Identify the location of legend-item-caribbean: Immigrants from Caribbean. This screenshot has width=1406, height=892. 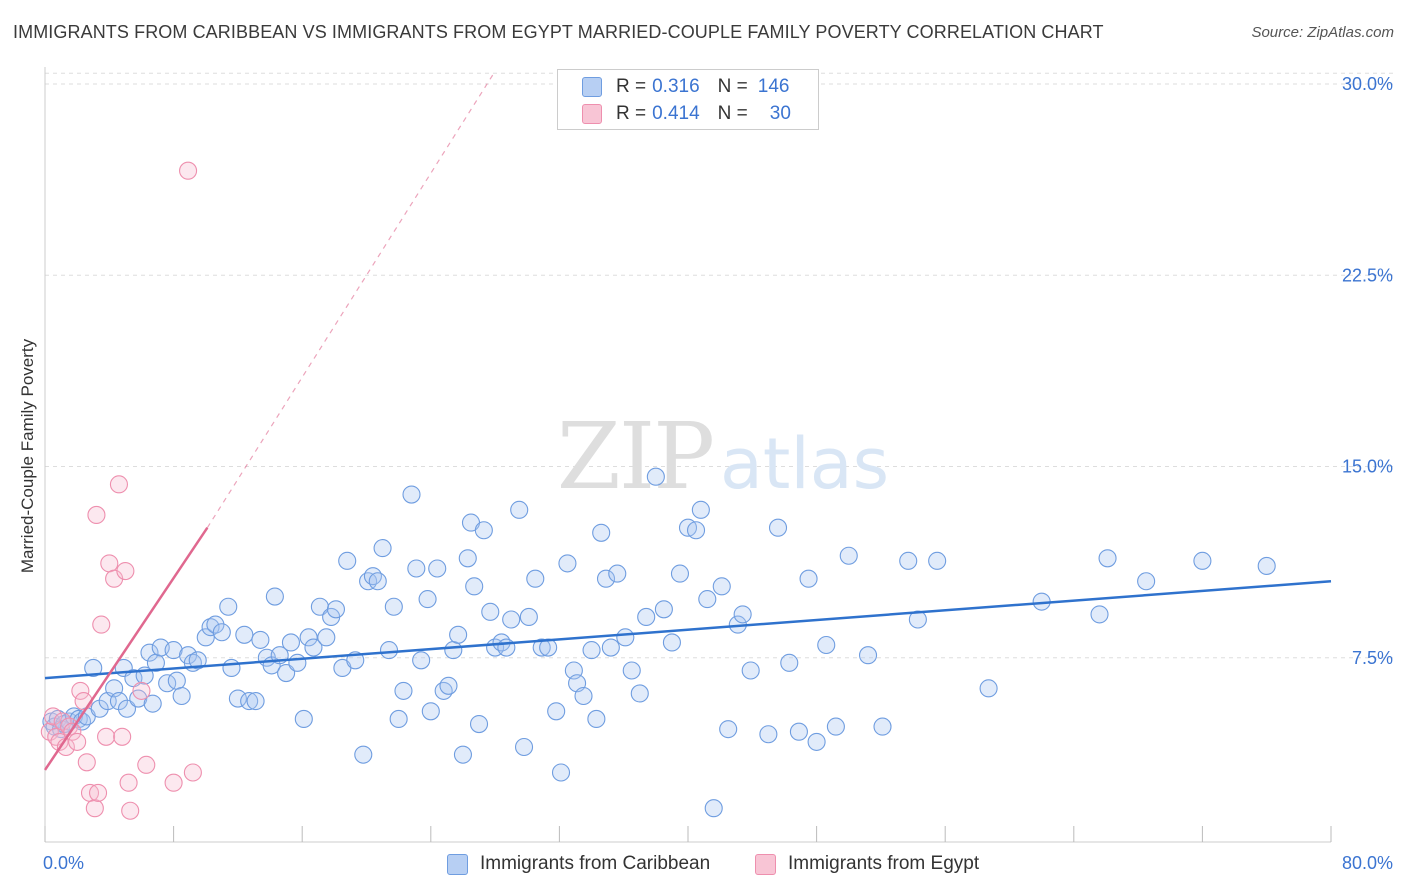
(578, 864).